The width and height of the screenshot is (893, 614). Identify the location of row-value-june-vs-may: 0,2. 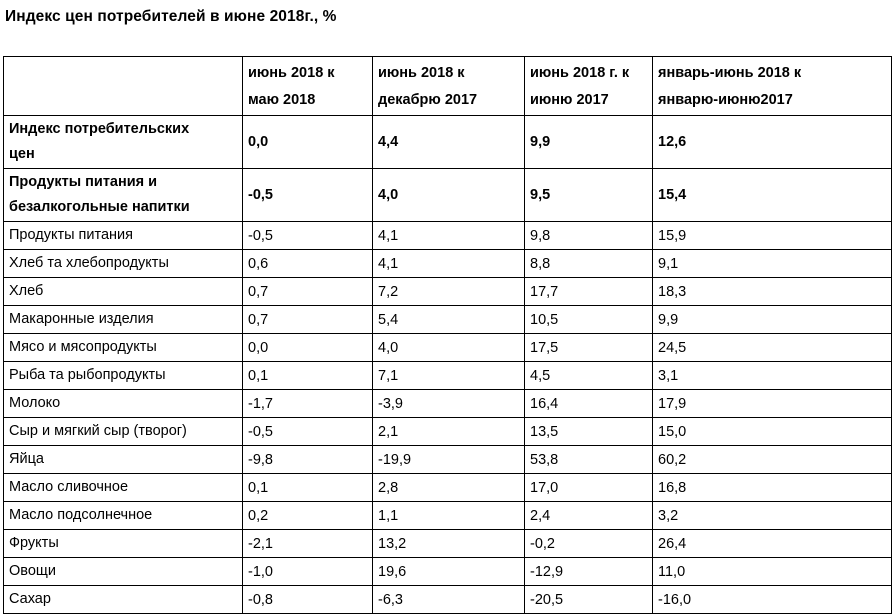
(307, 515).